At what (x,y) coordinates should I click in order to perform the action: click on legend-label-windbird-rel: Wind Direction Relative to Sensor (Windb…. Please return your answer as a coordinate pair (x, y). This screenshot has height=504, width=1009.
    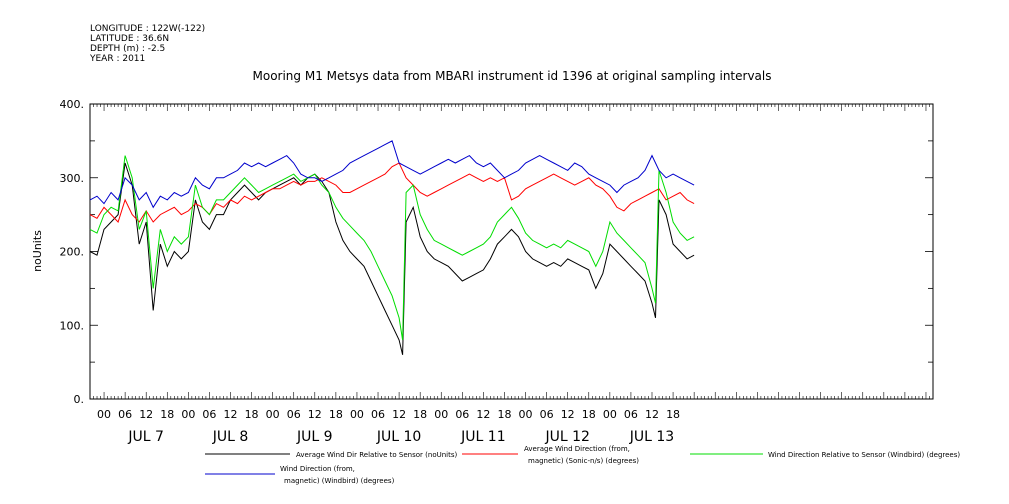
    Looking at the image, I should click on (864, 455).